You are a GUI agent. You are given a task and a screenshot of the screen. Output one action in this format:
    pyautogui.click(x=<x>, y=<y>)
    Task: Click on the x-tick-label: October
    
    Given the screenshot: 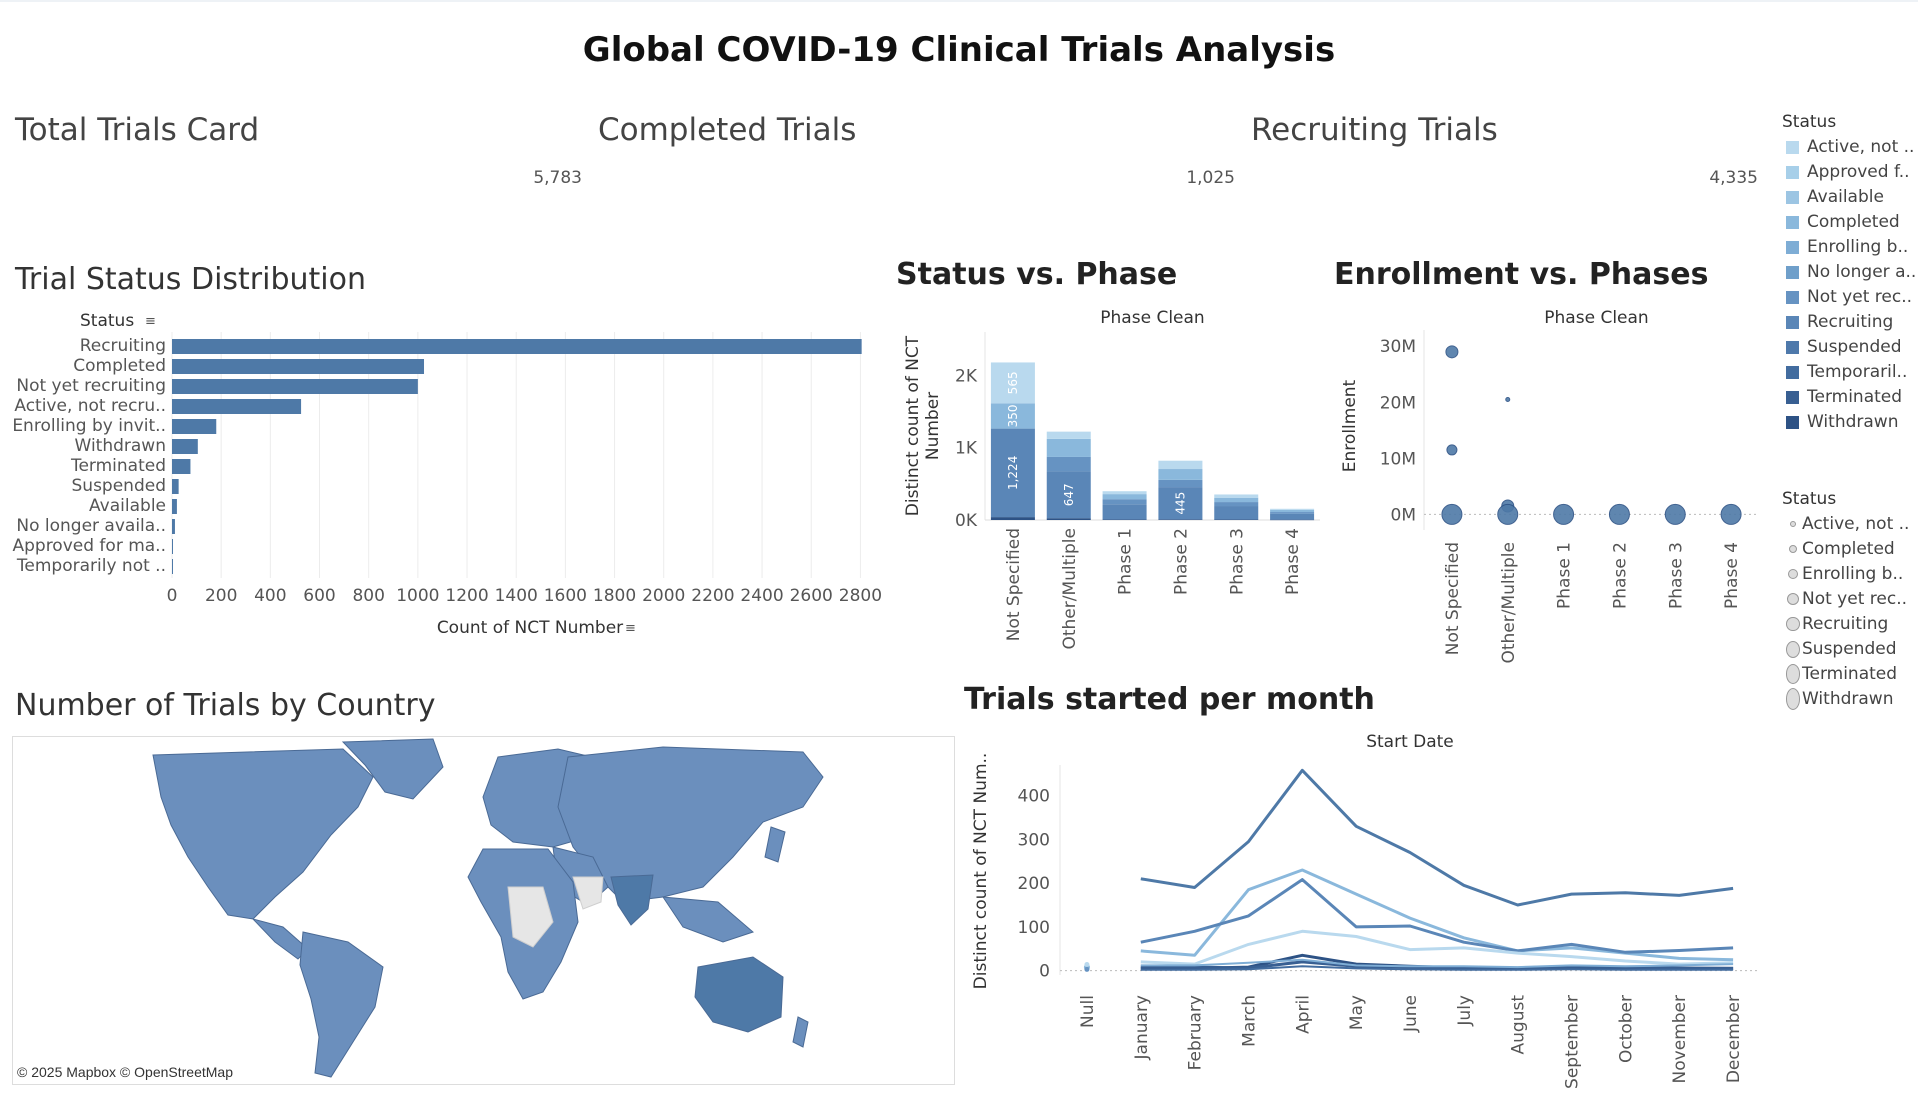 What is the action you would take?
    pyautogui.click(x=1626, y=1029)
    